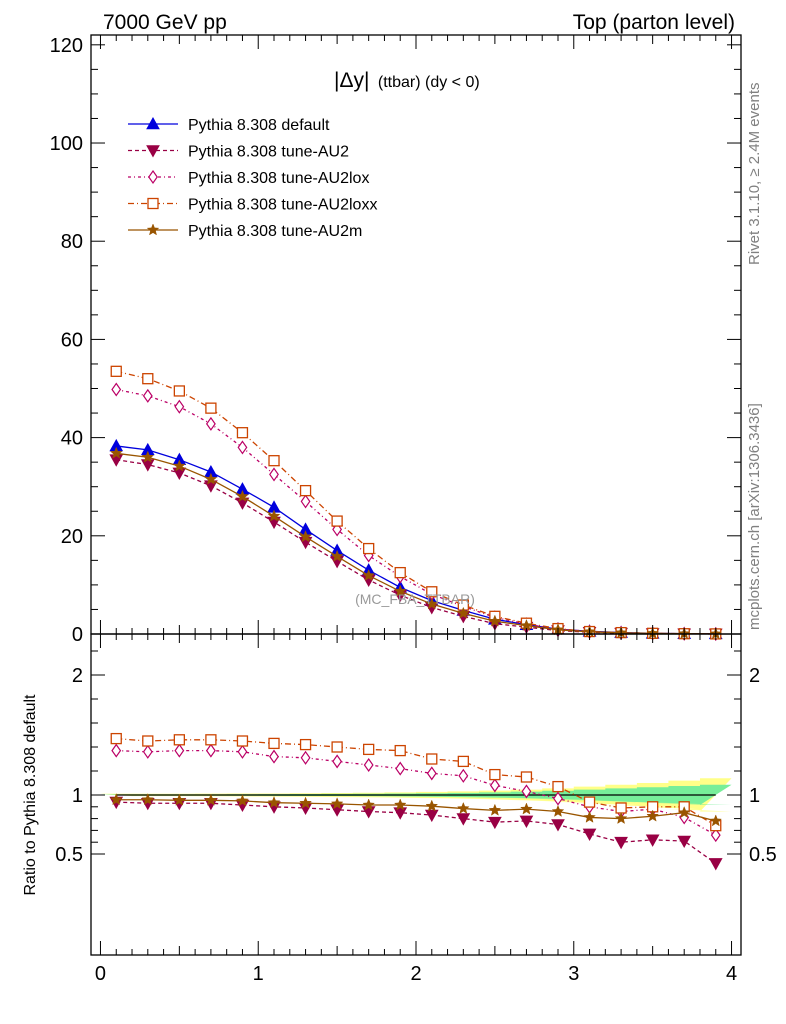  Describe the element at coordinates (69, 855) in the screenshot. I see `ratio-ytick-label: 0.5` at that location.